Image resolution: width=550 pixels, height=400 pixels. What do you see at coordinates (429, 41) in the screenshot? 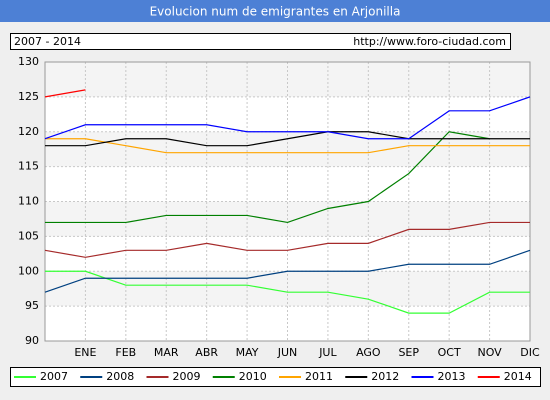
I see `source: http://www.foro-ciudad.com` at bounding box center [429, 41].